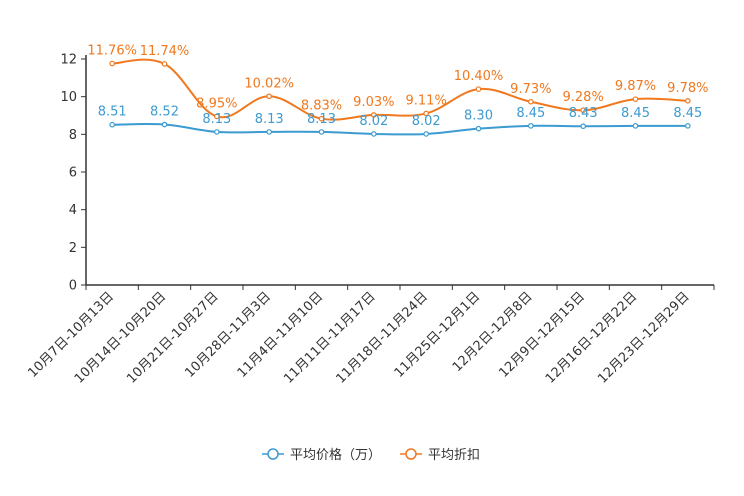  I want to click on y-tick-label: 10, so click(68, 97).